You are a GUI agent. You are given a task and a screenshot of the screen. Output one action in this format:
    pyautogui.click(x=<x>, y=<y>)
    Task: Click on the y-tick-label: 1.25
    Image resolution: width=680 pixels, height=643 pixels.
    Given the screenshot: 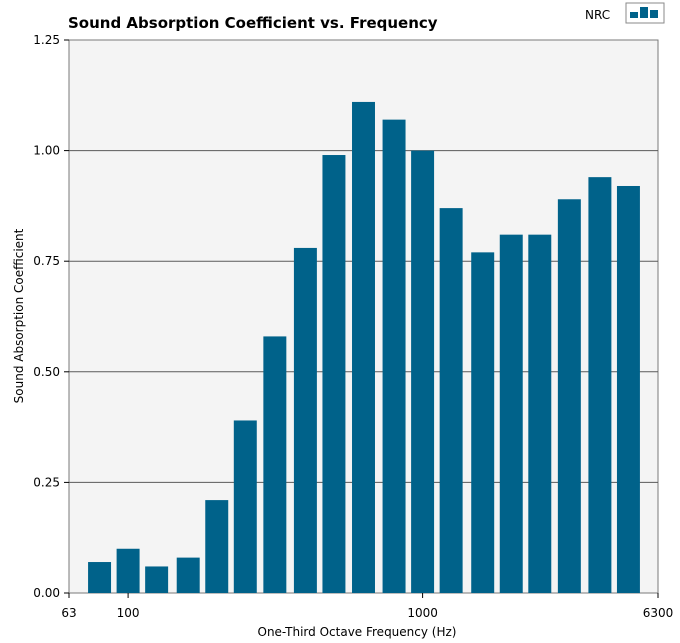 What is the action you would take?
    pyautogui.click(x=46, y=40)
    